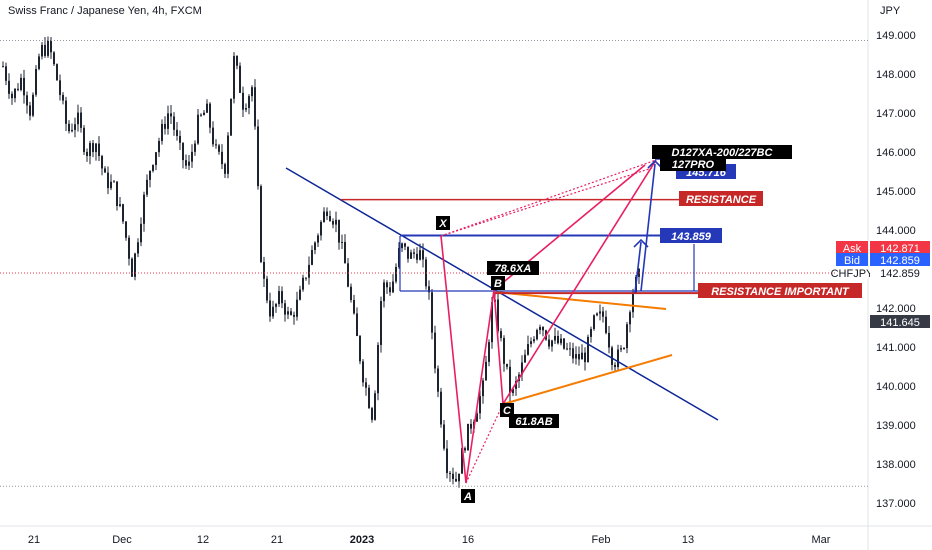 The height and width of the screenshot is (550, 932). I want to click on price-tag-name: Ask, so click(852, 249).